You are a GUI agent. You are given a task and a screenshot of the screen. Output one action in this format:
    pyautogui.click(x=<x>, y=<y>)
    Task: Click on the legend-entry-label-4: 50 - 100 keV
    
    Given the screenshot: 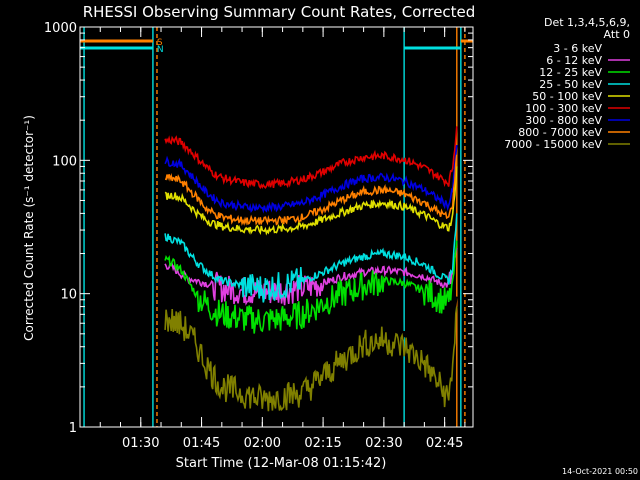 What is the action you would take?
    pyautogui.click(x=567, y=96)
    